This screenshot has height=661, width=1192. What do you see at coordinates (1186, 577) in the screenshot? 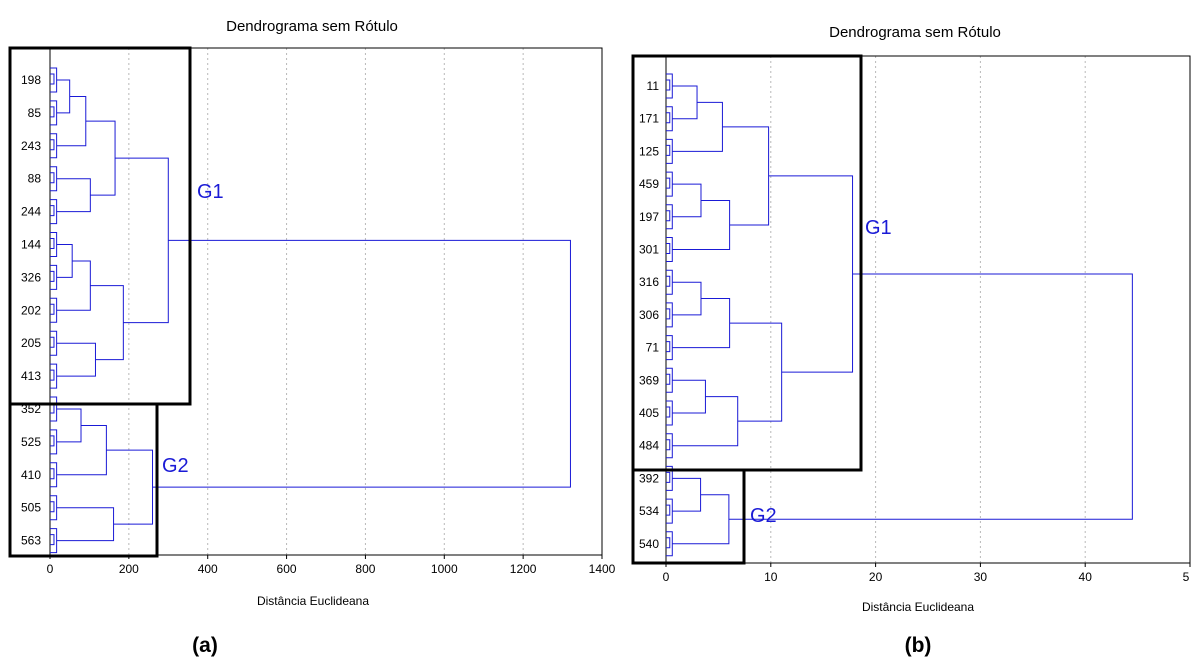
I see `x-tick-label: 5` at bounding box center [1186, 577].